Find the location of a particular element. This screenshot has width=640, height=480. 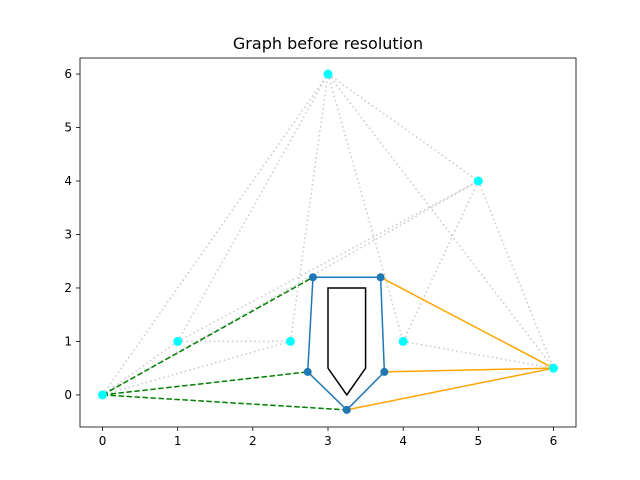

chart-title: Graph before resolution is located at coordinates (328, 43).